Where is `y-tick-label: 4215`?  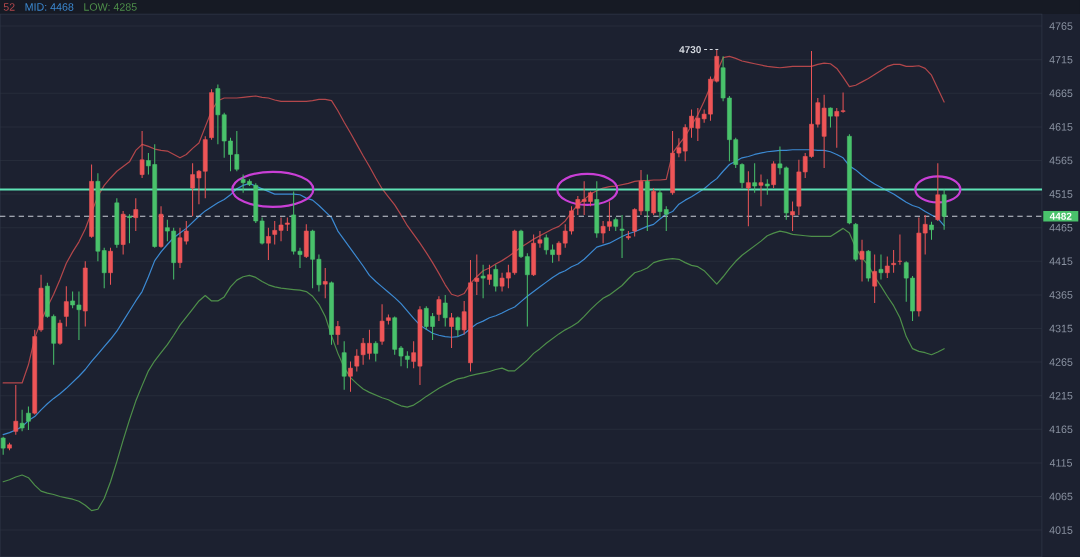 y-tick-label: 4215 is located at coordinates (1061, 395).